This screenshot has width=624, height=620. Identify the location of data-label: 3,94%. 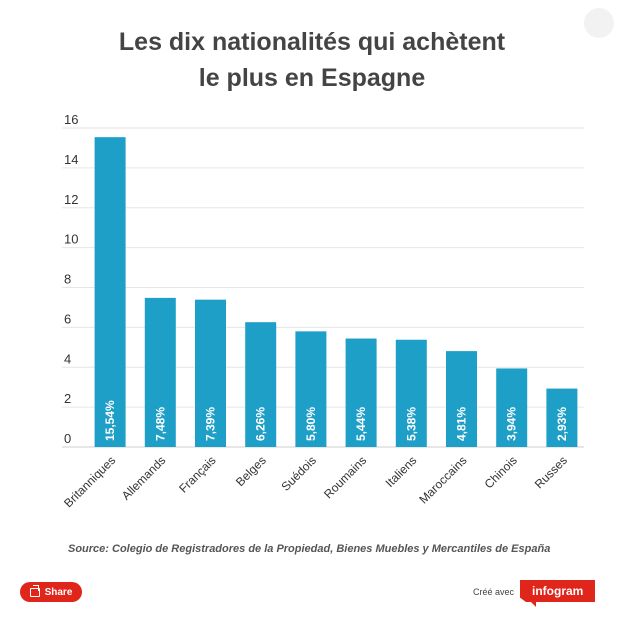
(512, 424).